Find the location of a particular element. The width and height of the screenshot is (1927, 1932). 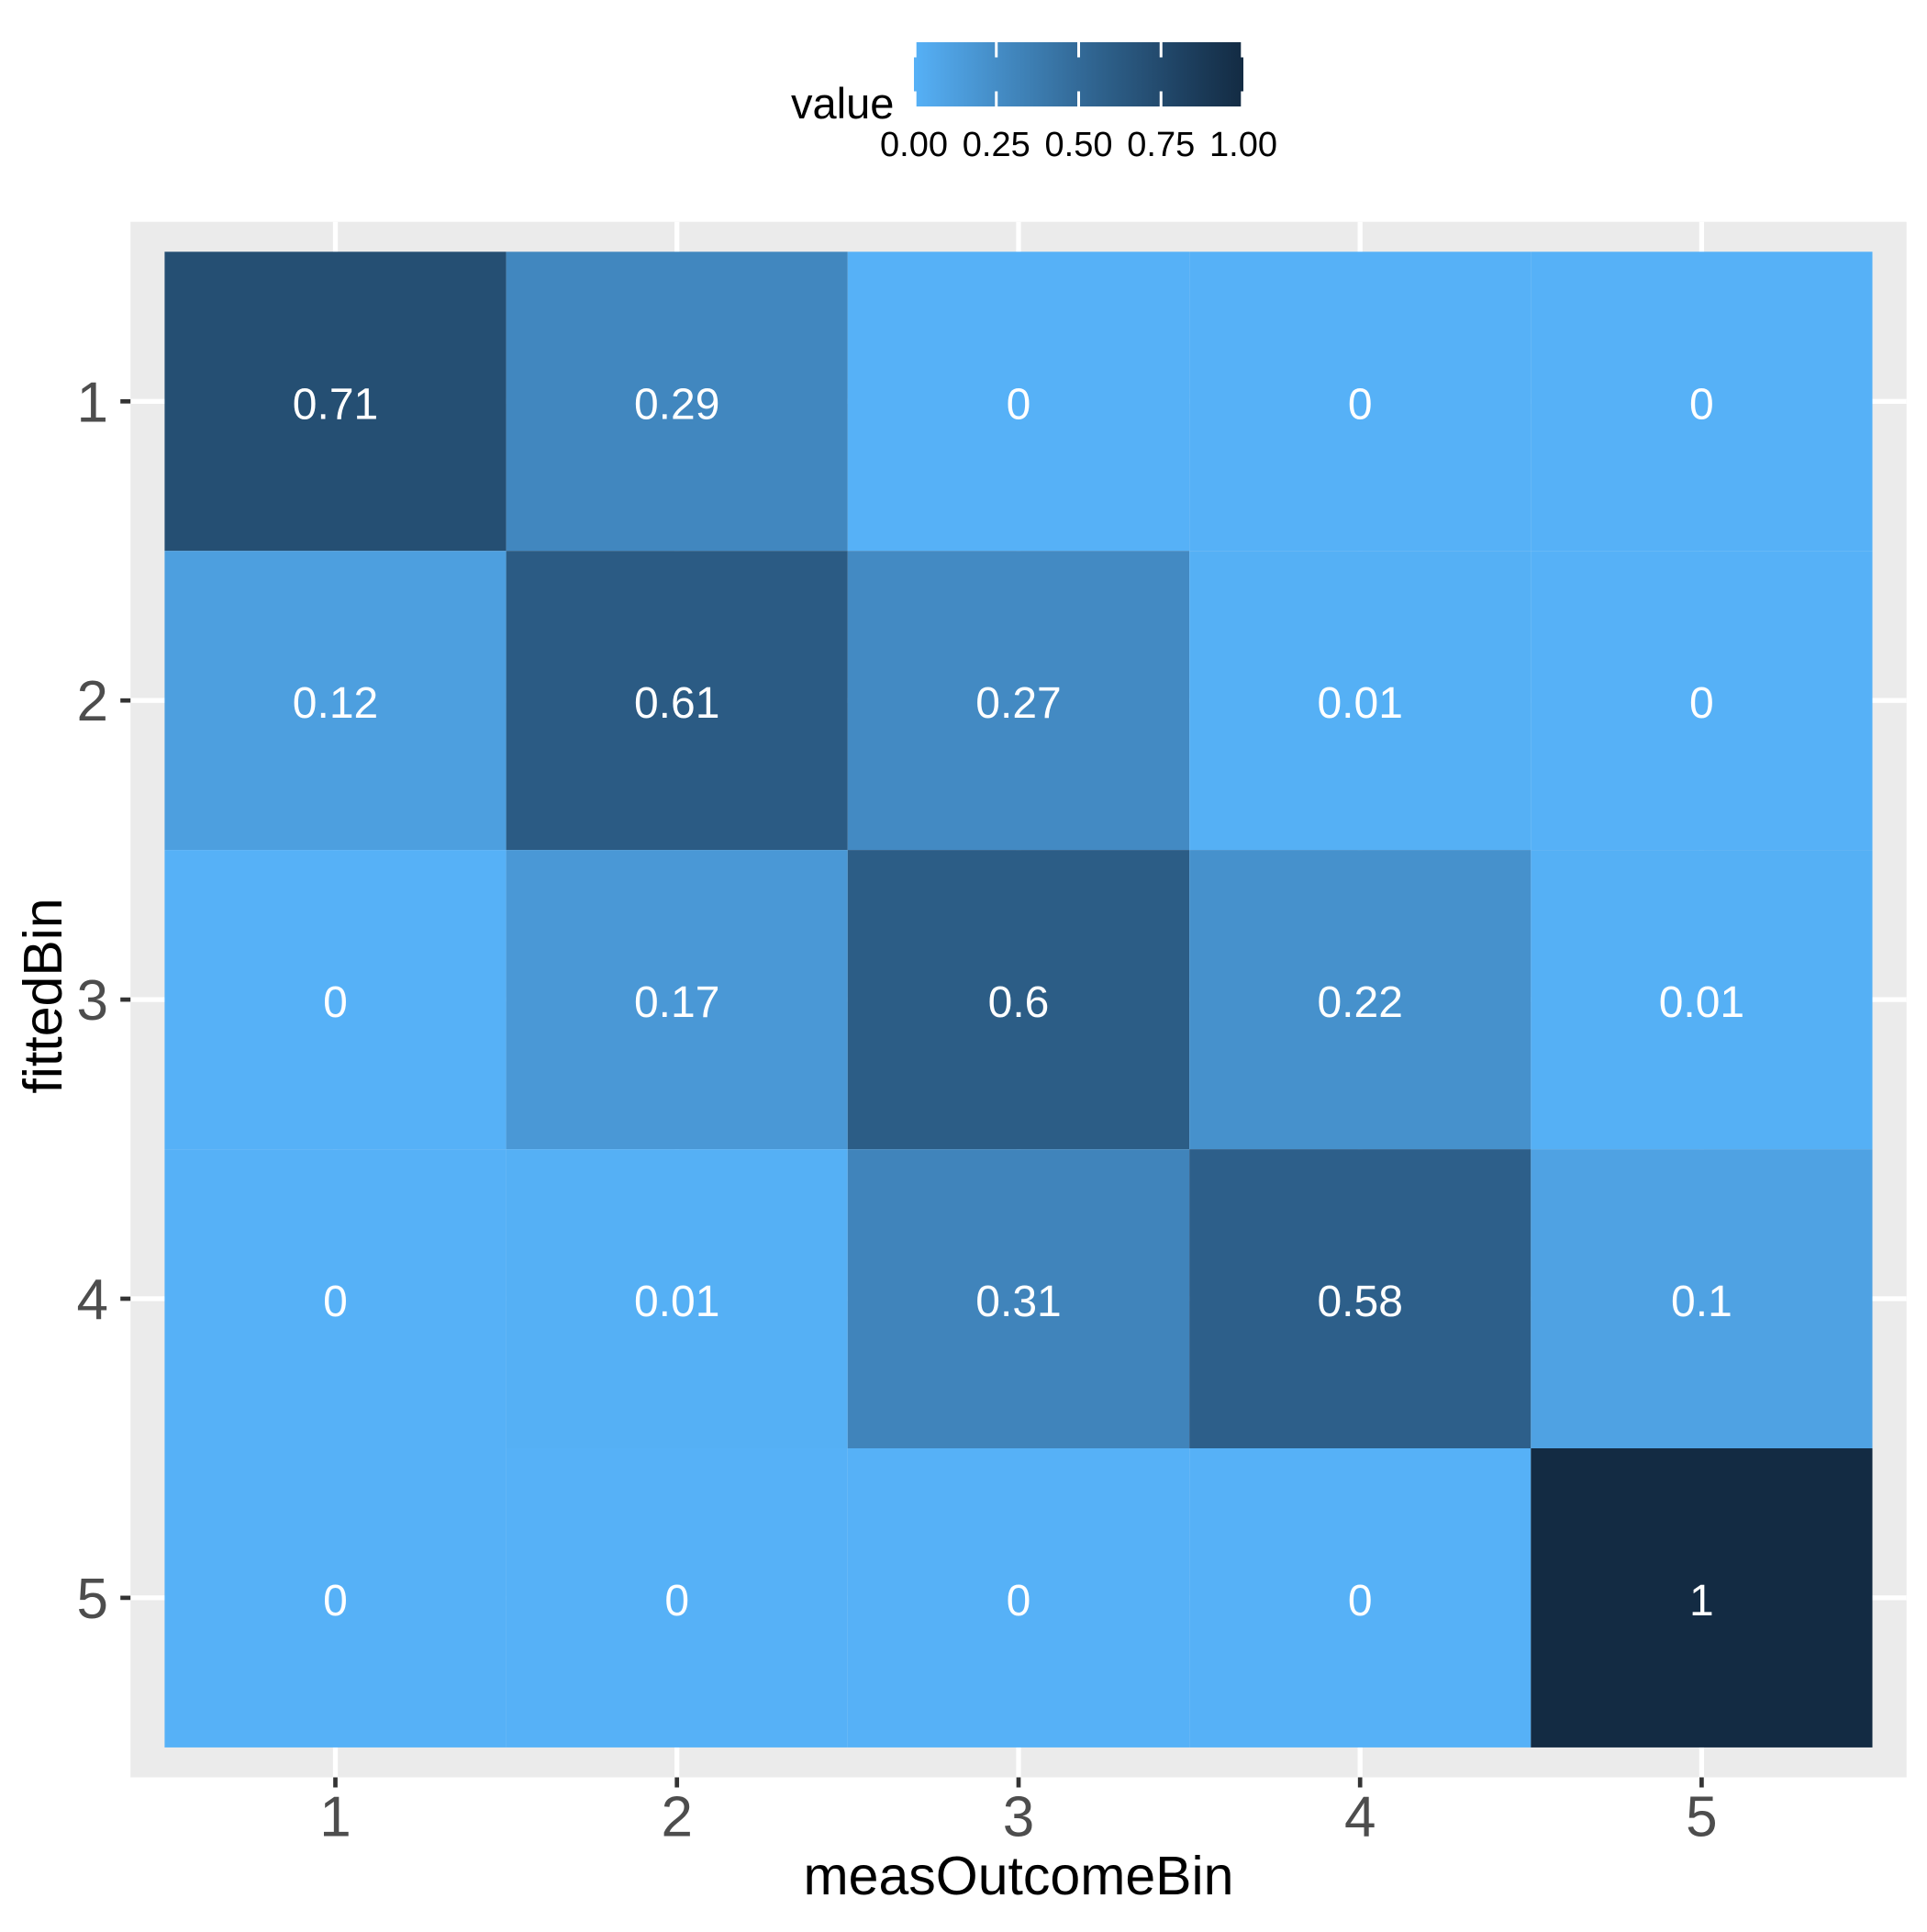

svg-text: 0.25 is located at coordinates (996, 145).